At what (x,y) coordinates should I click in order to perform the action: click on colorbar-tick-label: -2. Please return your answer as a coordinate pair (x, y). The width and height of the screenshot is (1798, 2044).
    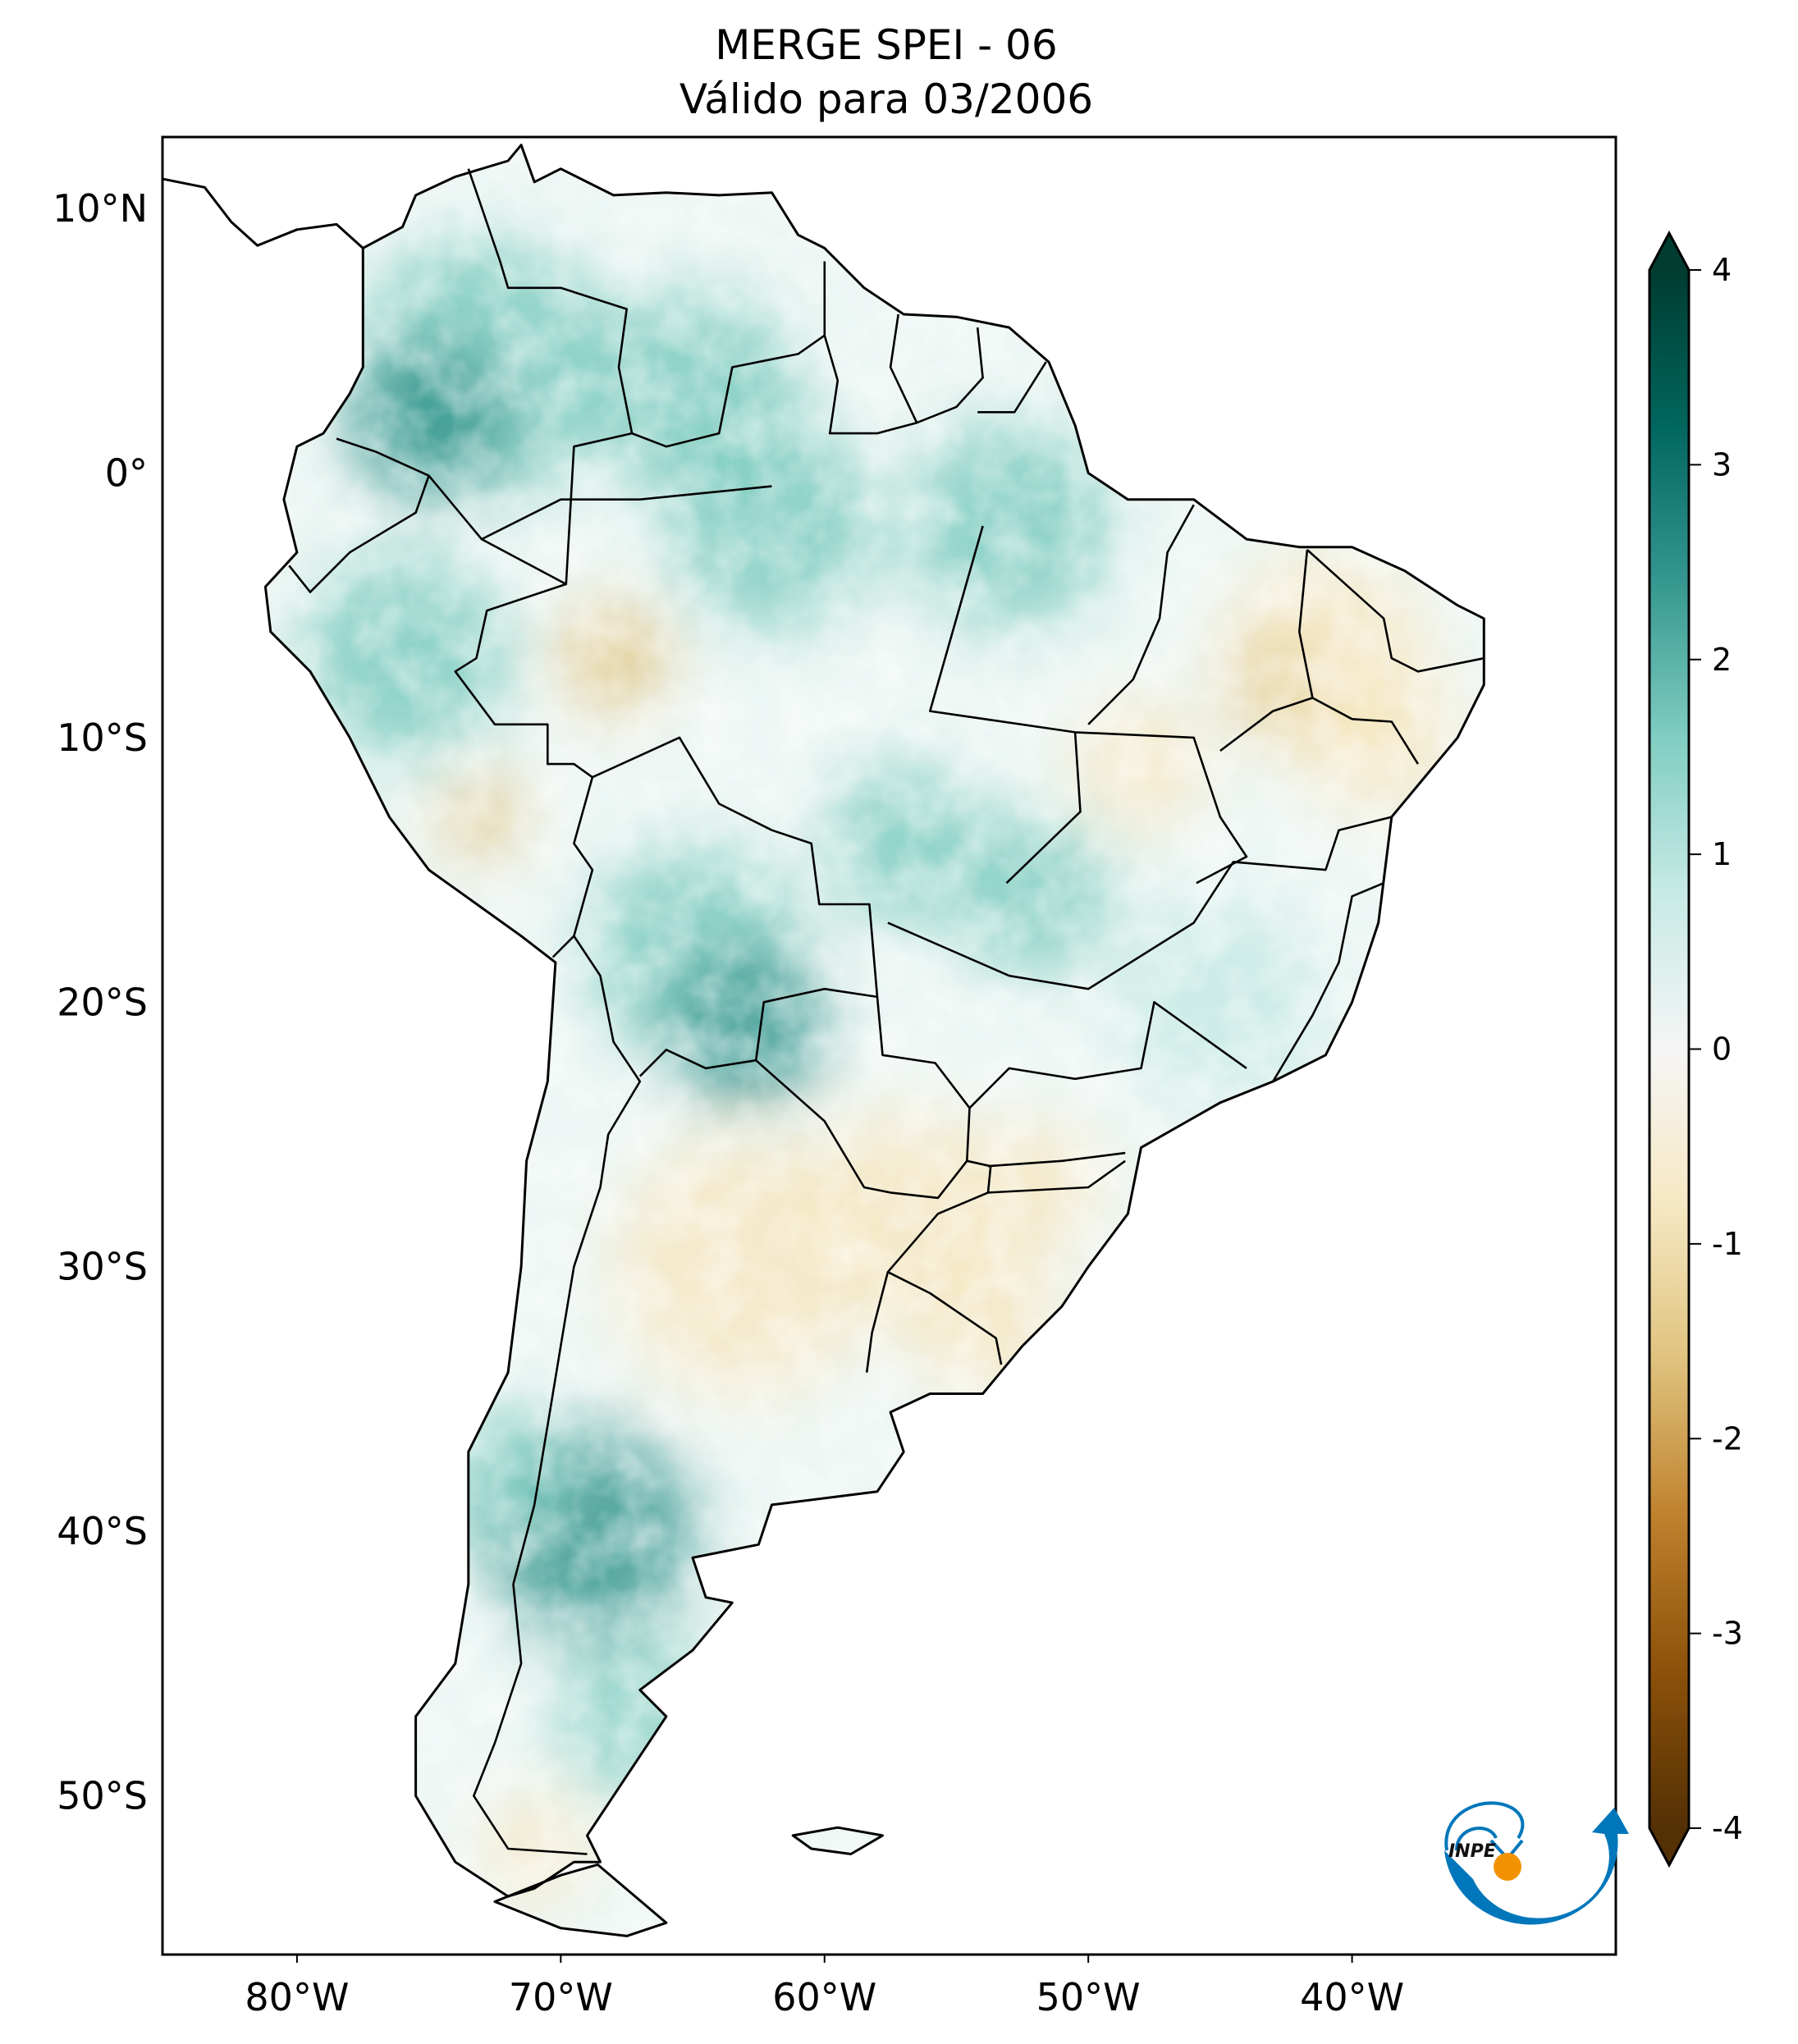
    Looking at the image, I should click on (1727, 1438).